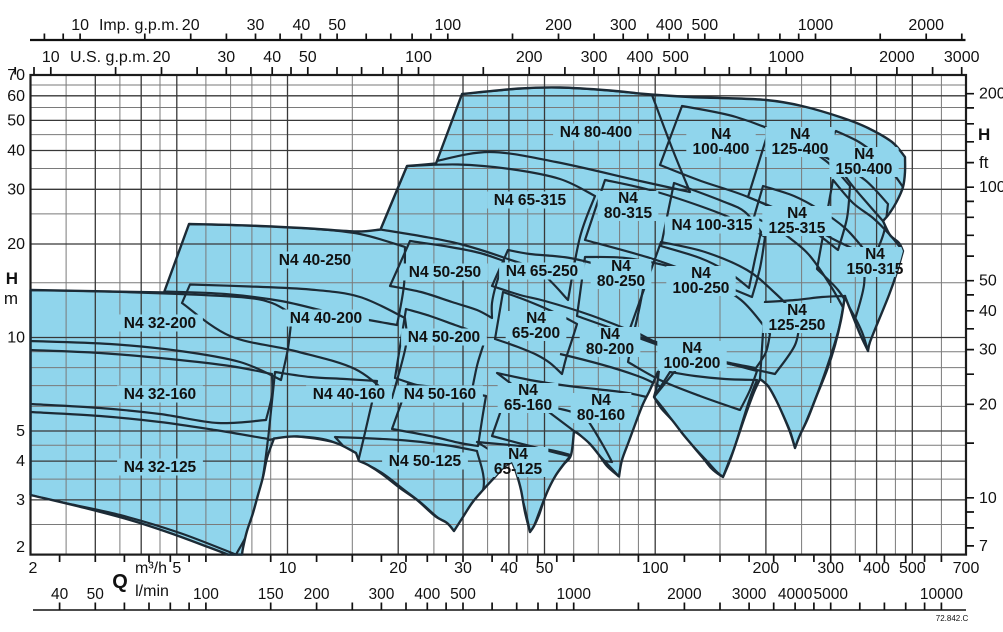  Describe the element at coordinates (797, 228) in the screenshot. I see `svg-text: 125-315` at that location.